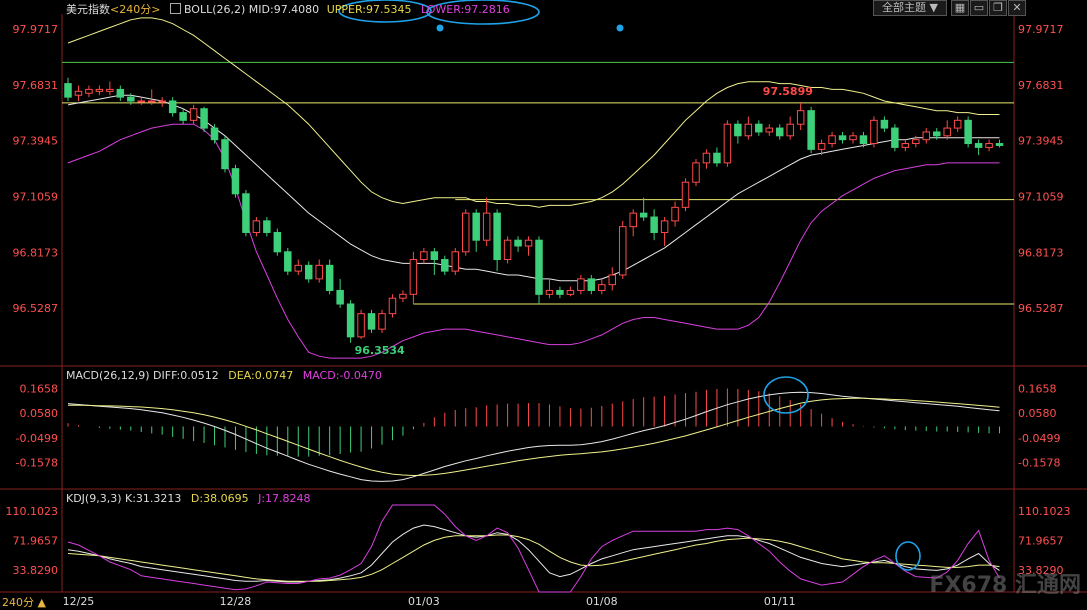  I want to click on close-button: ✕, so click(1017, 8).